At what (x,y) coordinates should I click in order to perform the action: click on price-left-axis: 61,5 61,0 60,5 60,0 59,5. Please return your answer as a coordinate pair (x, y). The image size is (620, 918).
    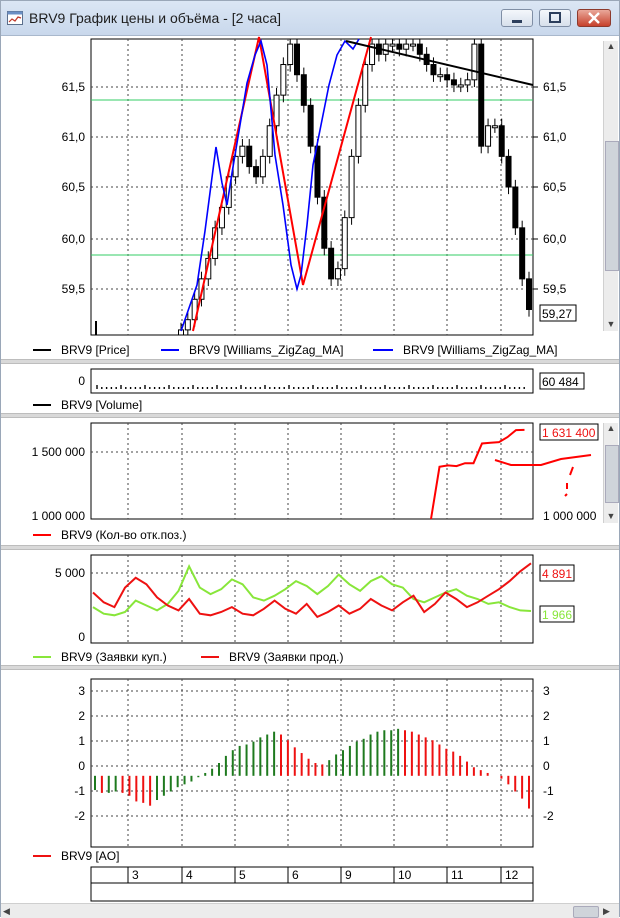
    Looking at the image, I should click on (74, 188).